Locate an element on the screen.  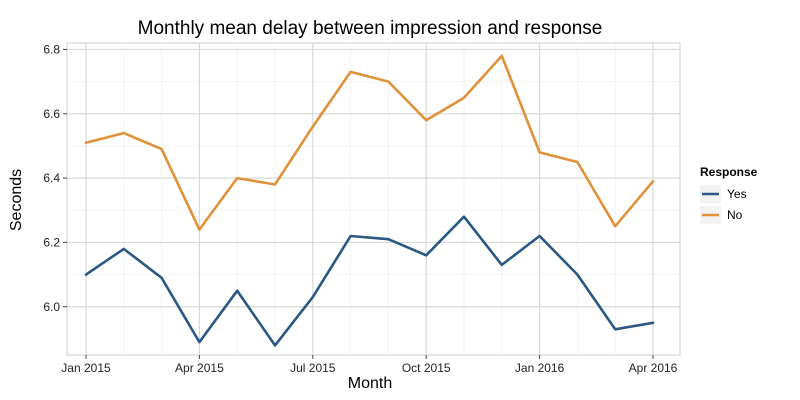
y-tick-label: 6.8 is located at coordinates (51, 49).